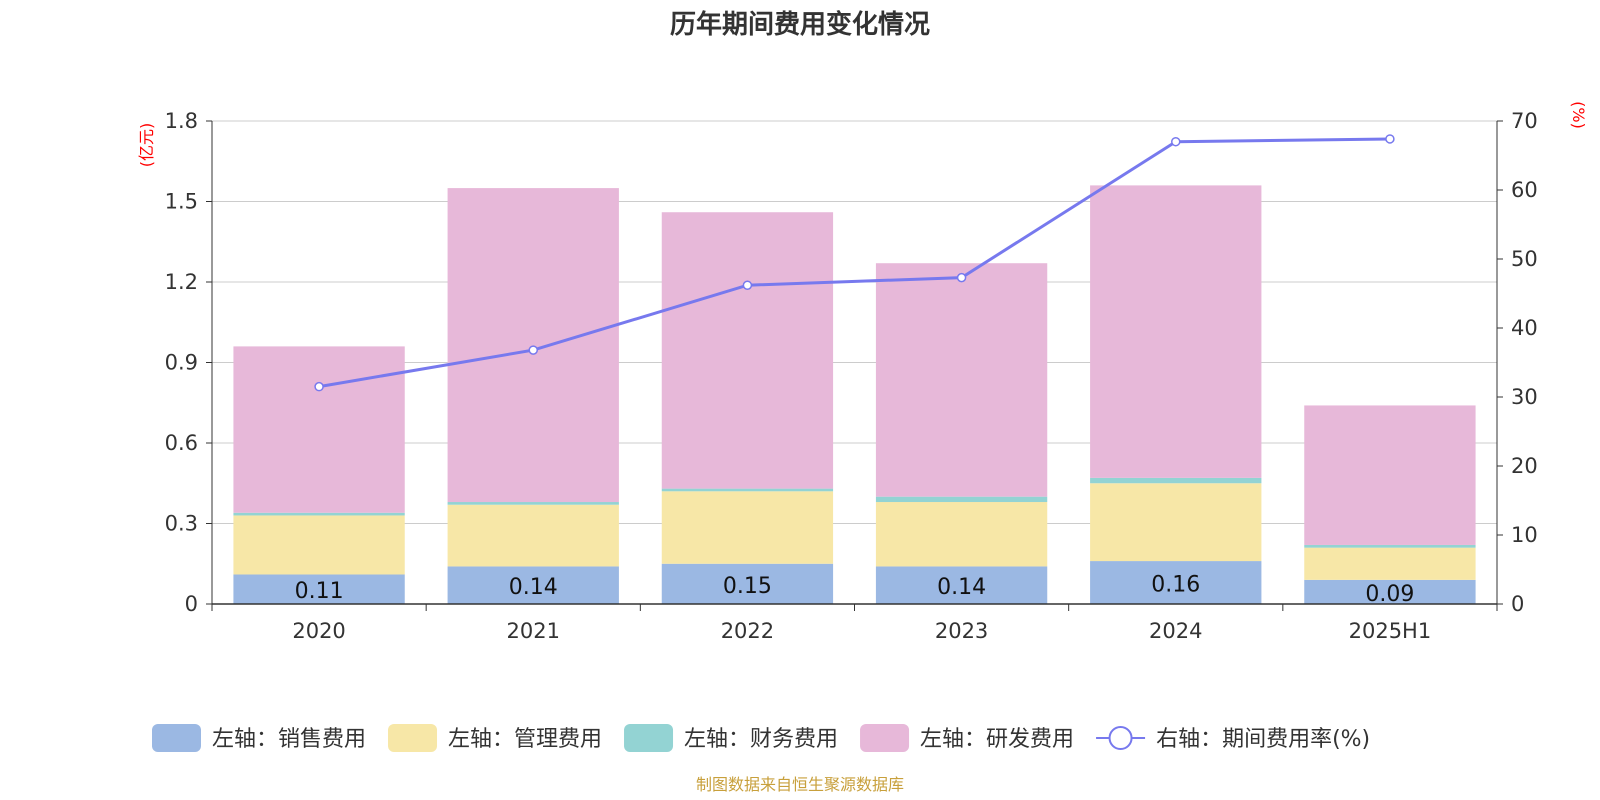  I want to click on bar-data-label: 0.09, so click(1389, 594).